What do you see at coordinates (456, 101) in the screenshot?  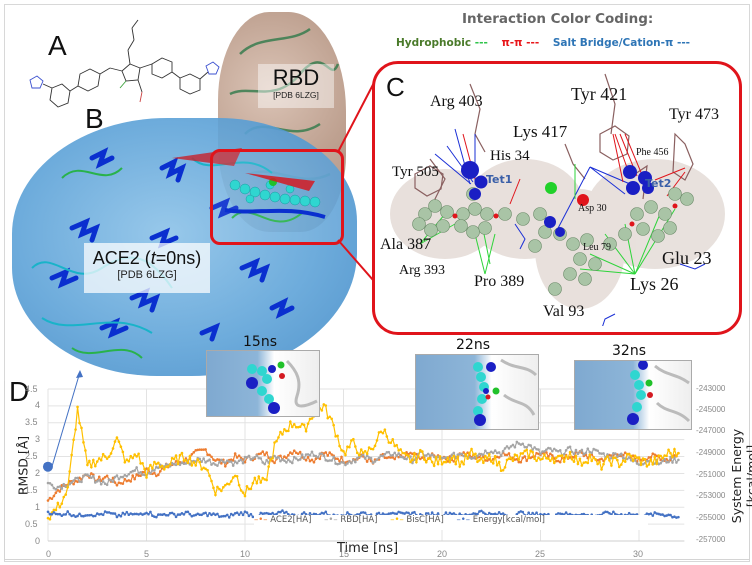 I see `residue-label-arg-403: Arg 403` at bounding box center [456, 101].